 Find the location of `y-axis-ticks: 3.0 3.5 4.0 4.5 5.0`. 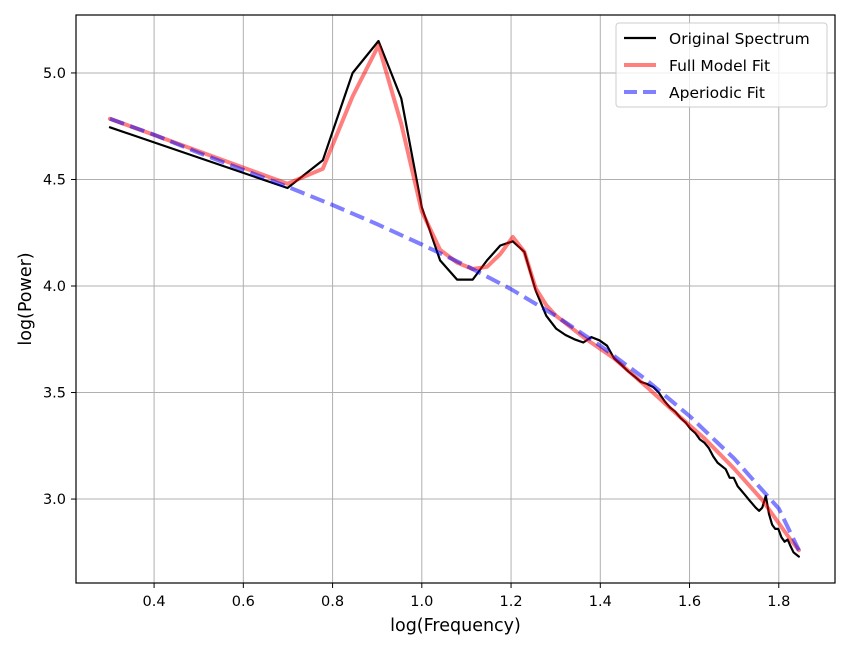

y-axis-ticks: 3.0 3.5 4.0 4.5 5.0 is located at coordinates (59, 287).